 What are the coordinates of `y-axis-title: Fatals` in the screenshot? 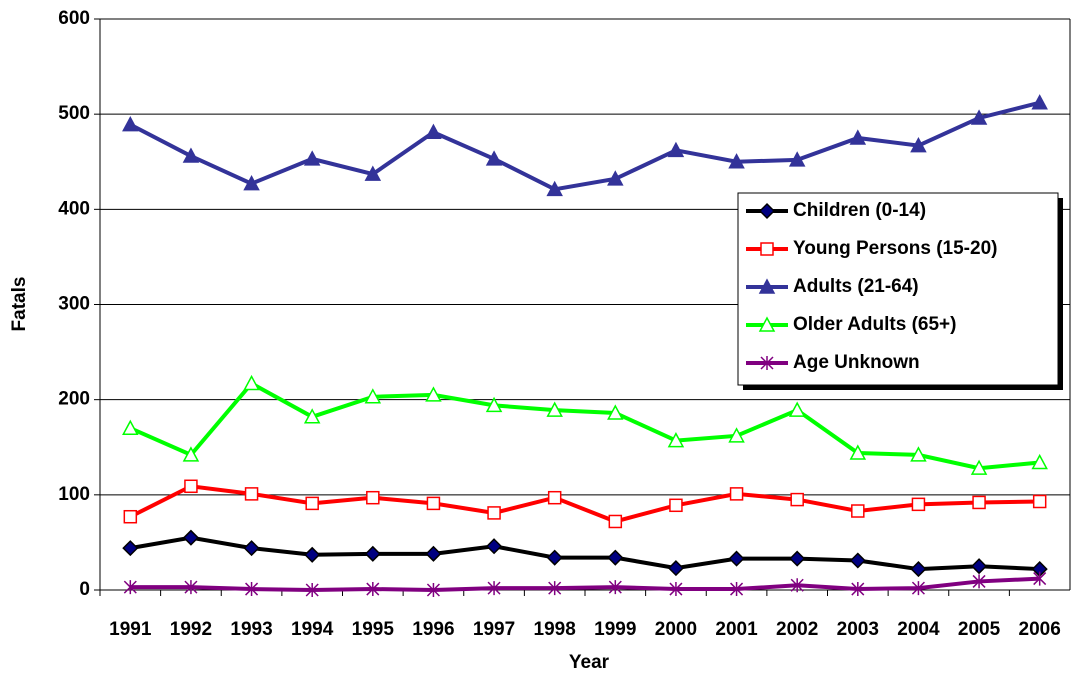 It's located at (19, 304).